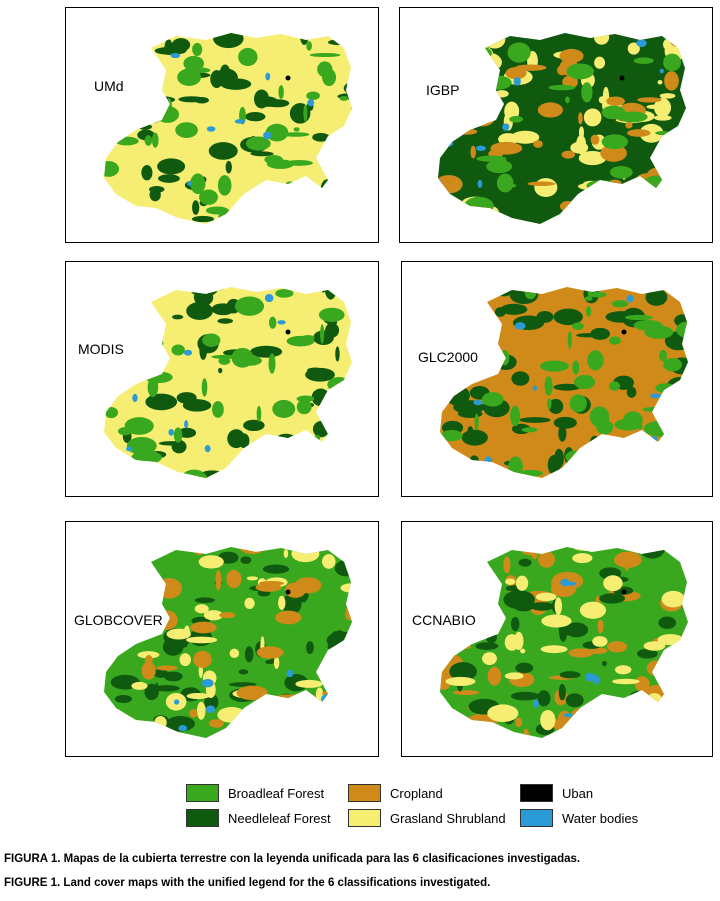 The image size is (720, 901). I want to click on map-label: GLOBCOVER, so click(118, 620).